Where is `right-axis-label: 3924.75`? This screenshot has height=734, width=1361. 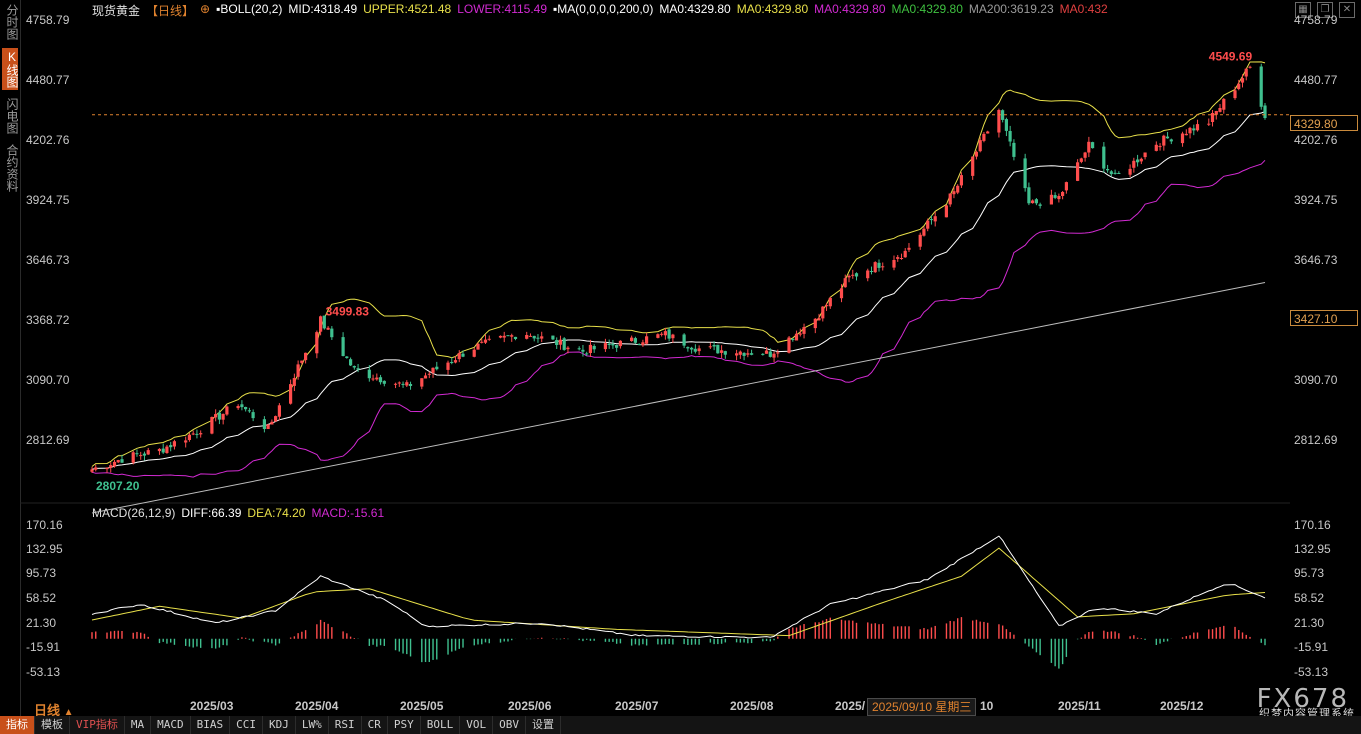
right-axis-label: 3924.75 is located at coordinates (1316, 200).